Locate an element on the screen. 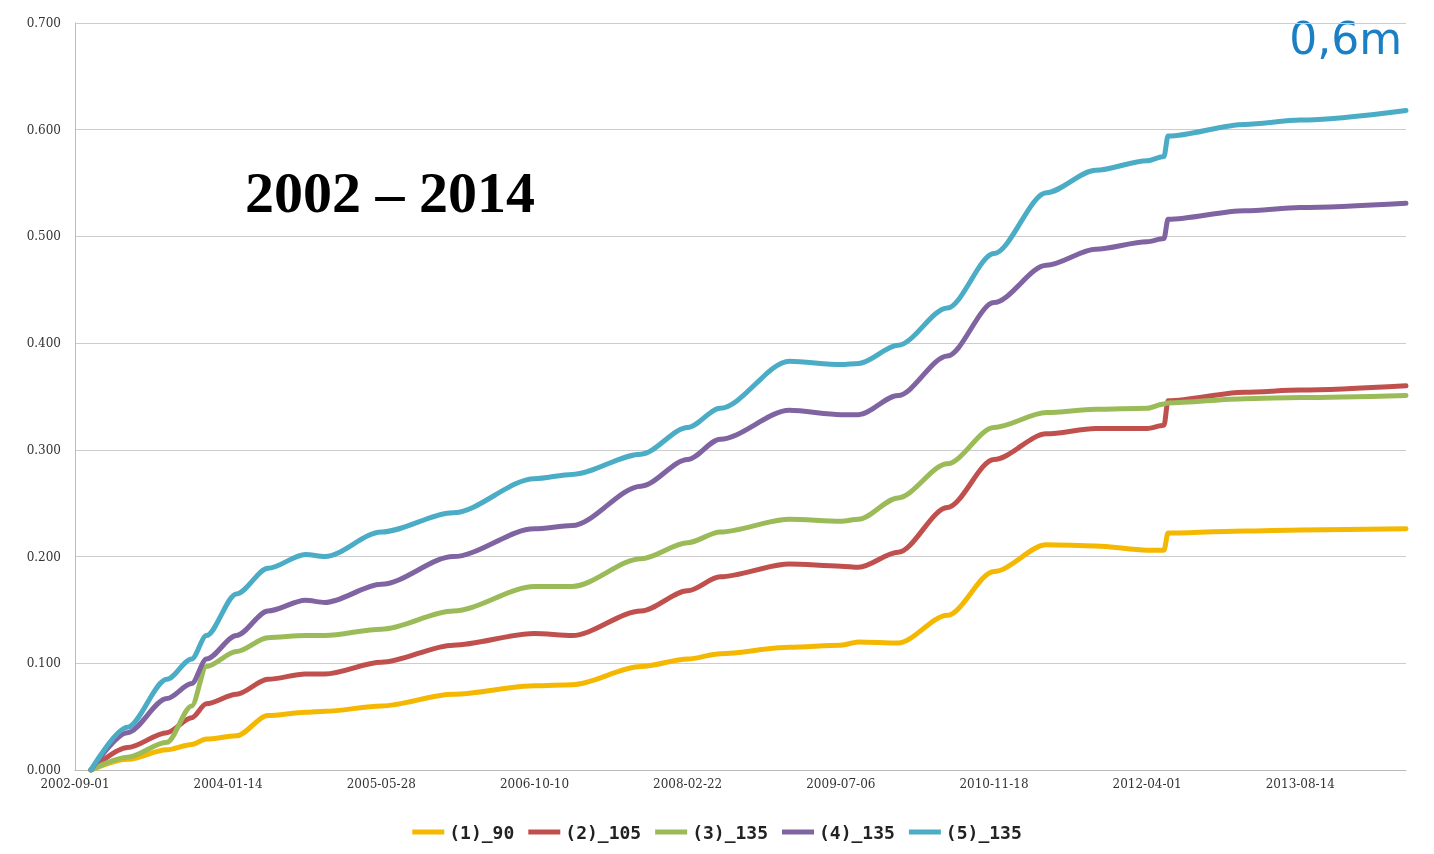  x-tick-label: 2002-09-01 is located at coordinates (75, 784).